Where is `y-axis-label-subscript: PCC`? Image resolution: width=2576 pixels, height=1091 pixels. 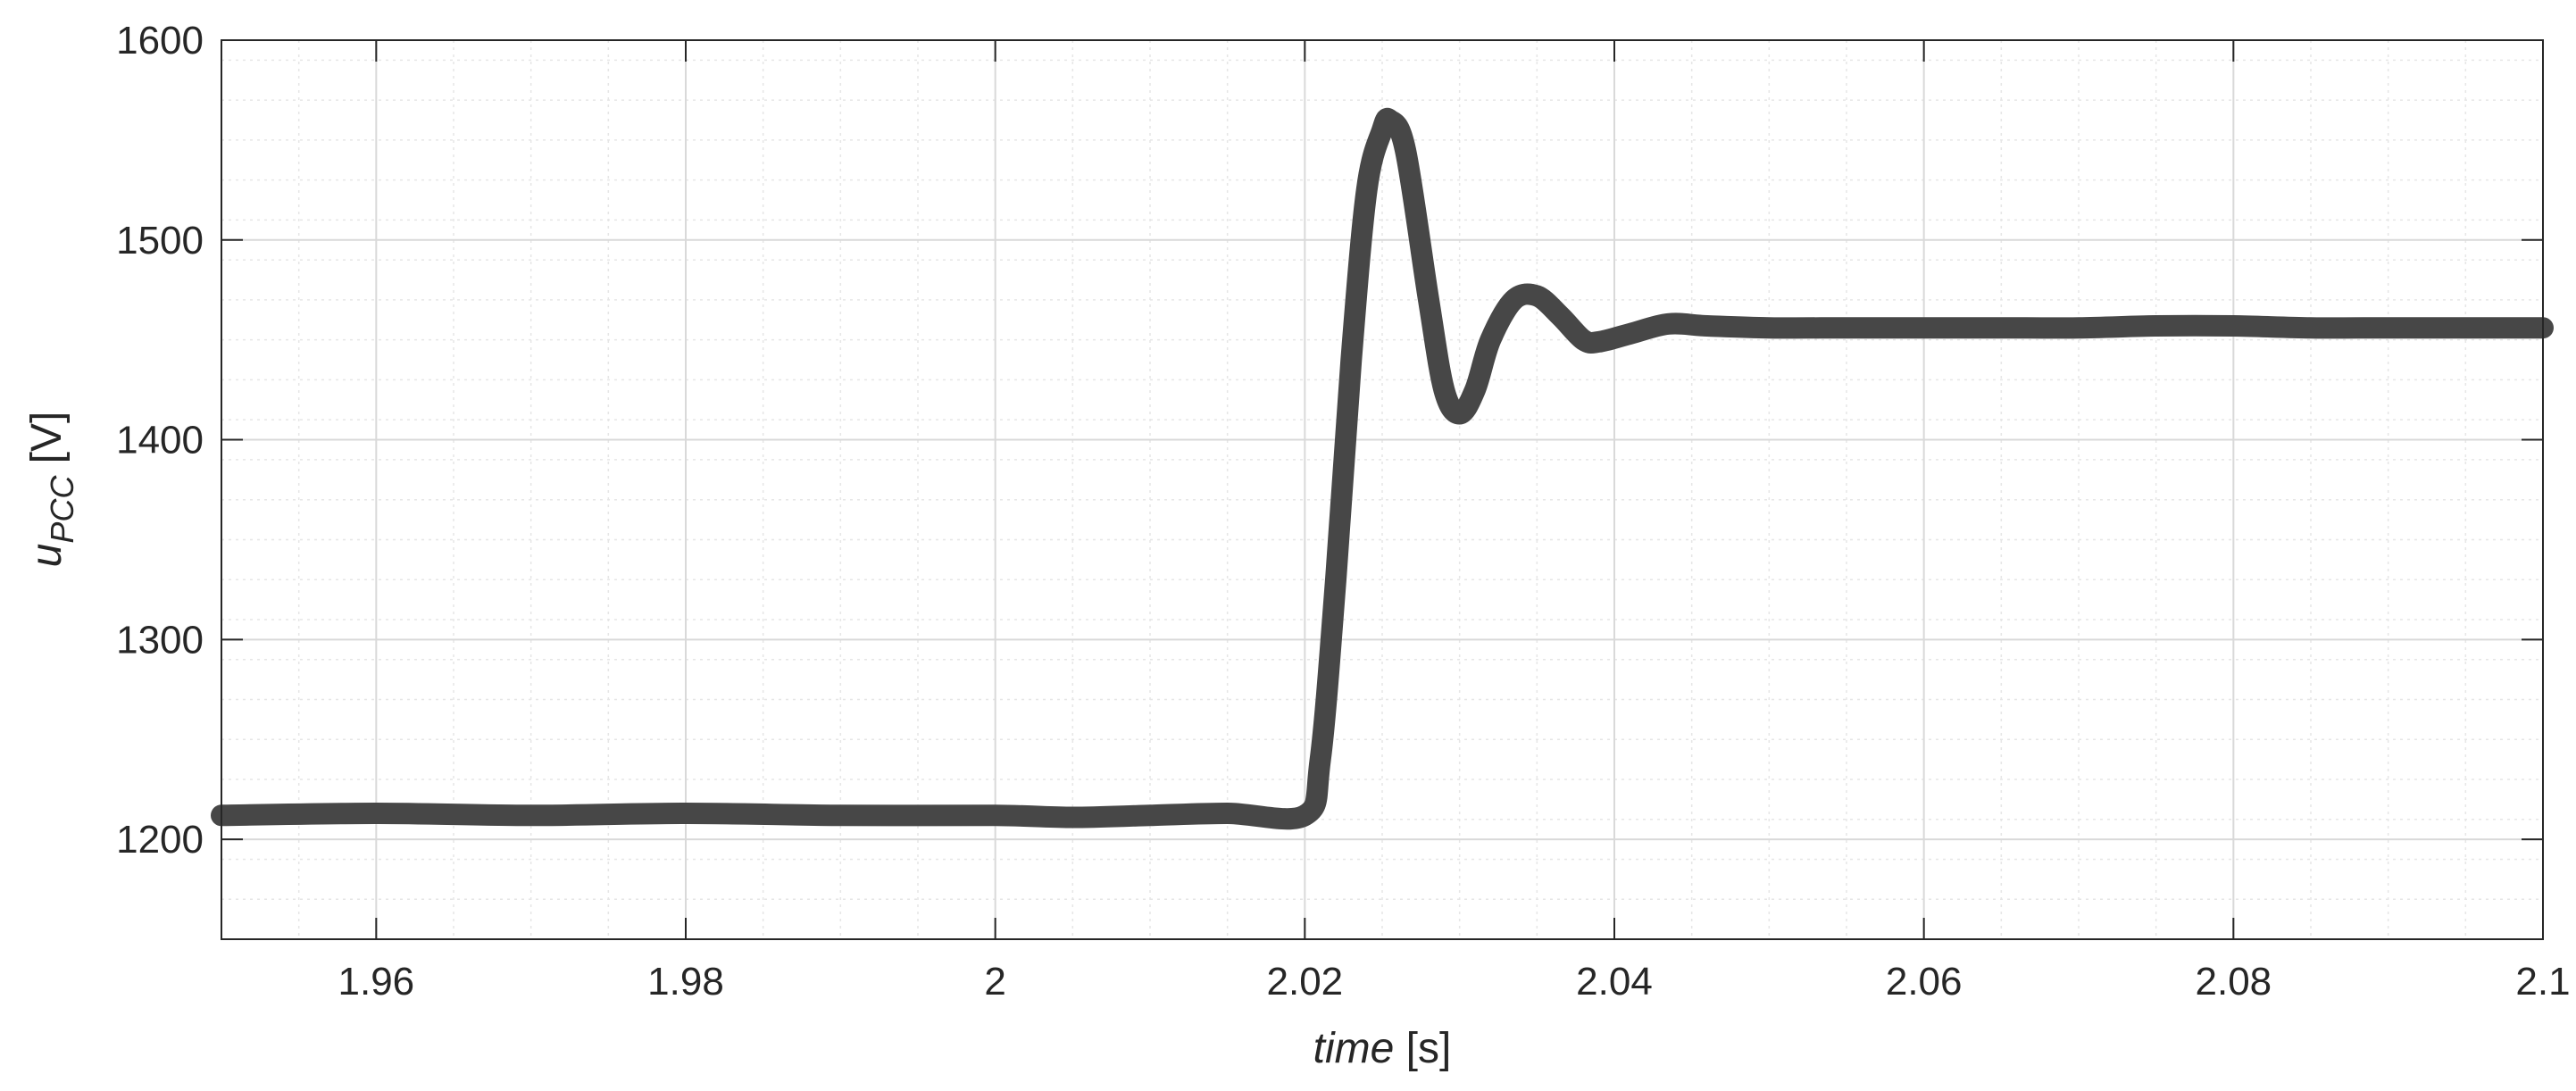
y-axis-label-subscript: PCC is located at coordinates (62, 509).